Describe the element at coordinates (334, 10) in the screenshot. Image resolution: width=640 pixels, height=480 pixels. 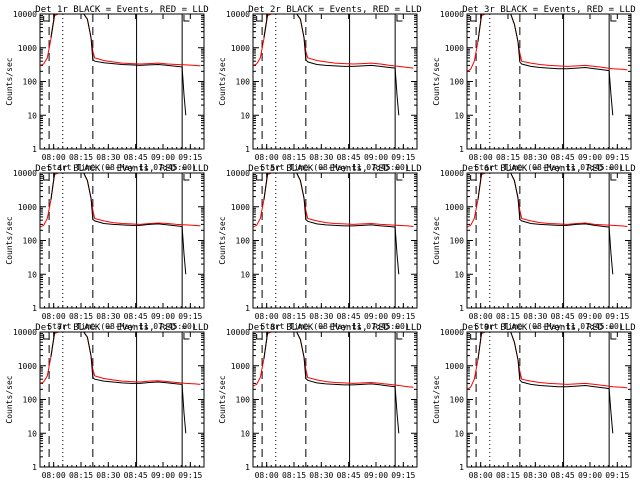
I see `plot-title: Det 2r BLACK = Events, RED = LLD` at that location.